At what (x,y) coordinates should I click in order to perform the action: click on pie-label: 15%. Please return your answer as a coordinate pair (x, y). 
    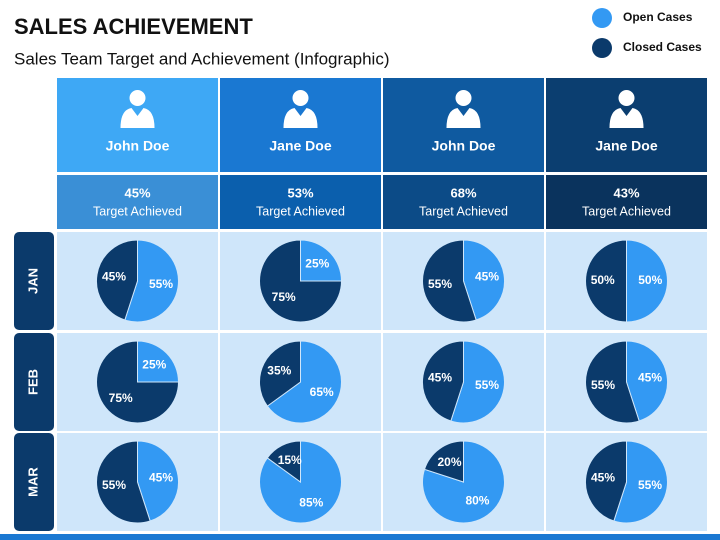
    Looking at the image, I should click on (290, 460).